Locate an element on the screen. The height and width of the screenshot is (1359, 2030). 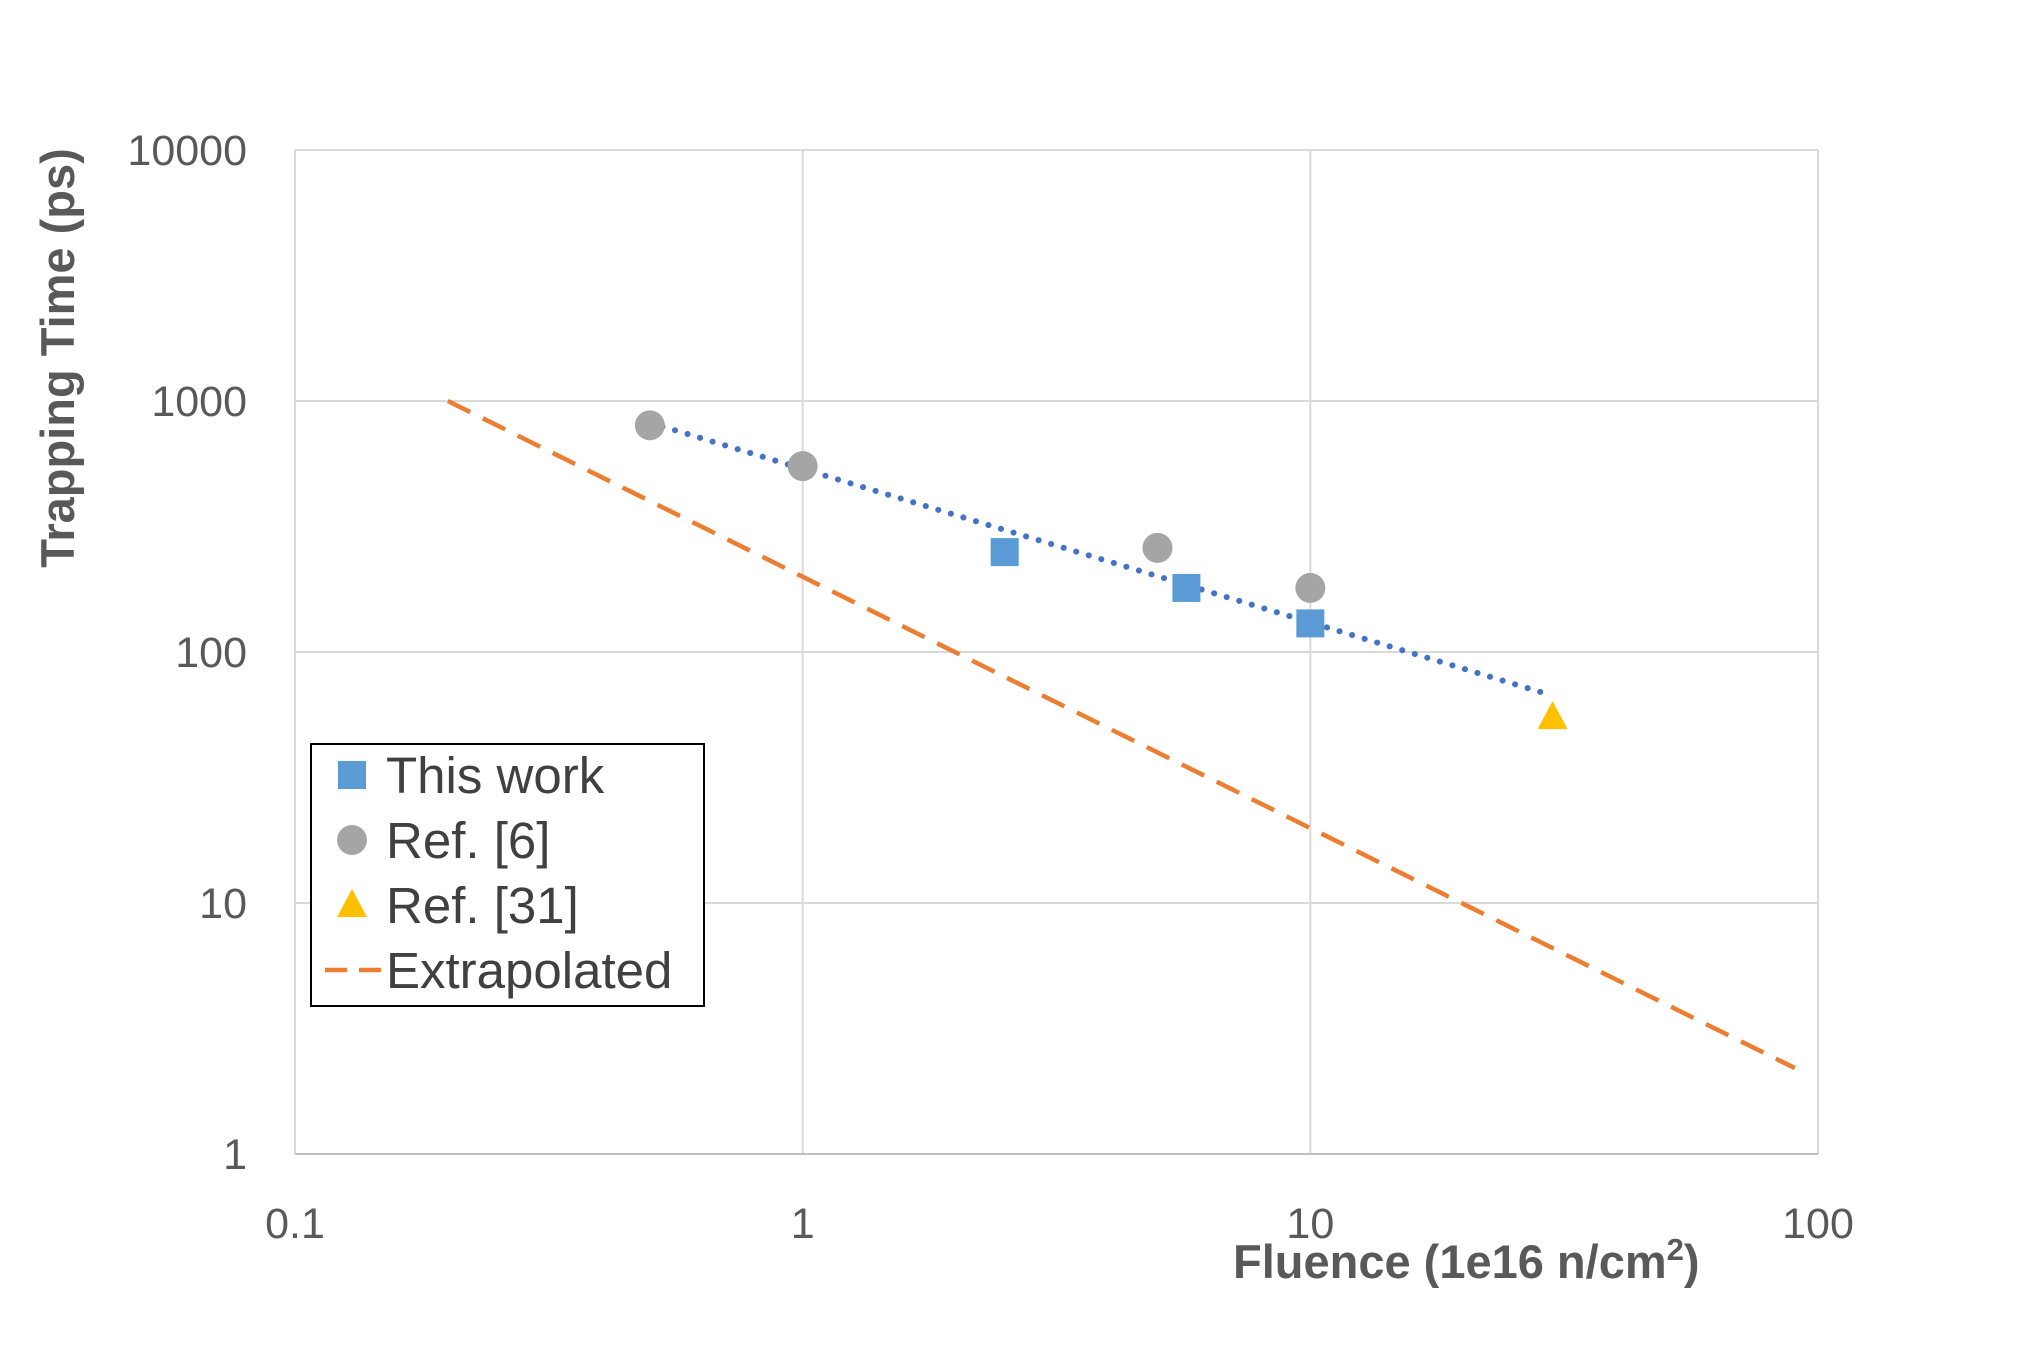
y-tick-label: 10000 is located at coordinates (187, 151).